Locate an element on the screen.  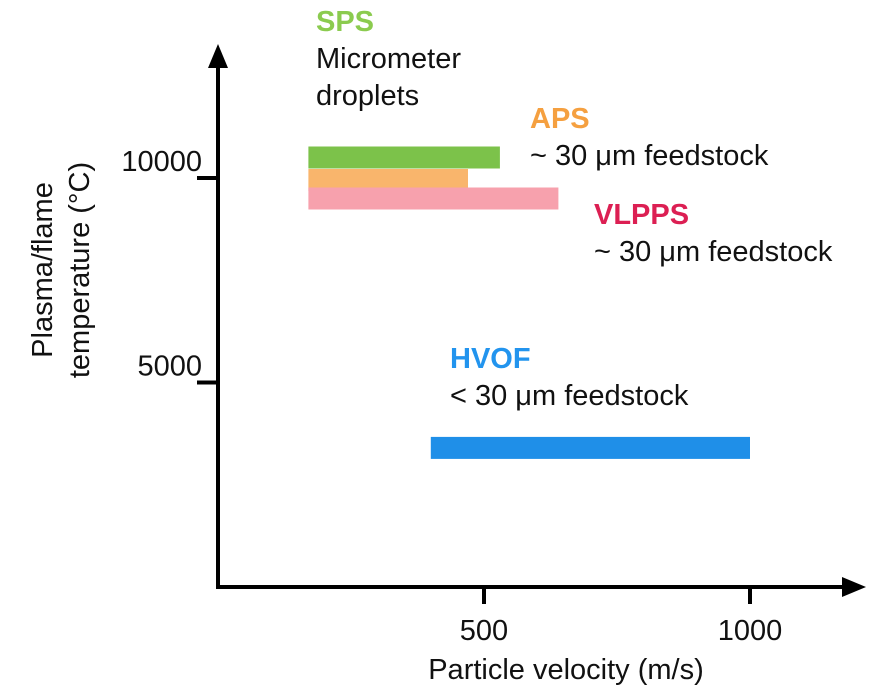
series-title-sps: SPS is located at coordinates (345, 22).